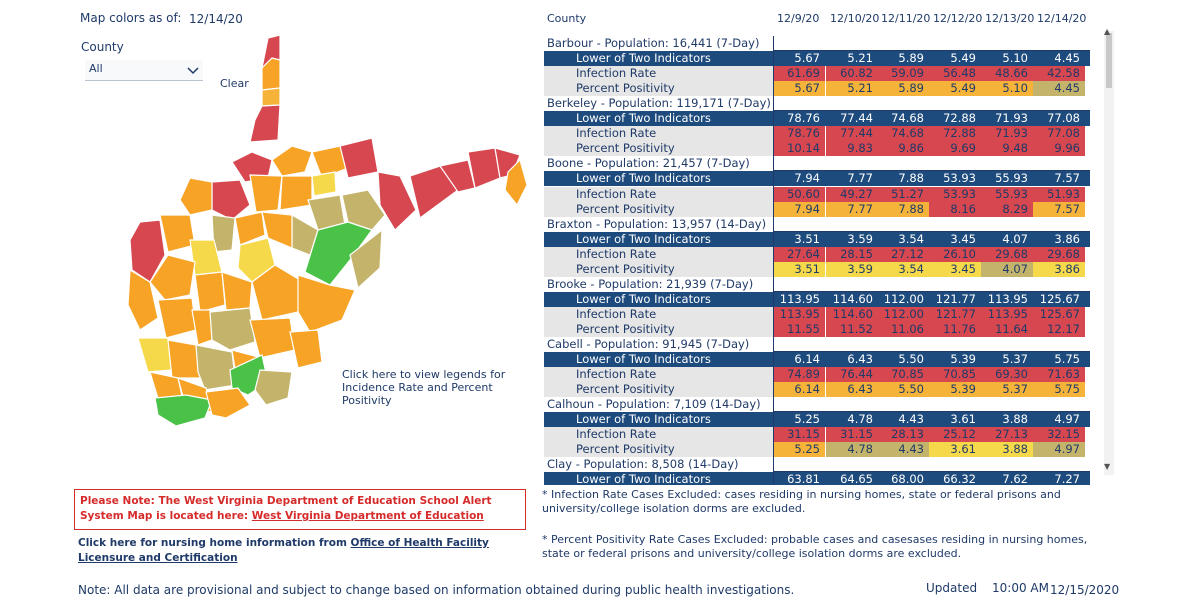 The height and width of the screenshot is (601, 1200). I want to click on value-cell: 70.85, so click(955, 375).